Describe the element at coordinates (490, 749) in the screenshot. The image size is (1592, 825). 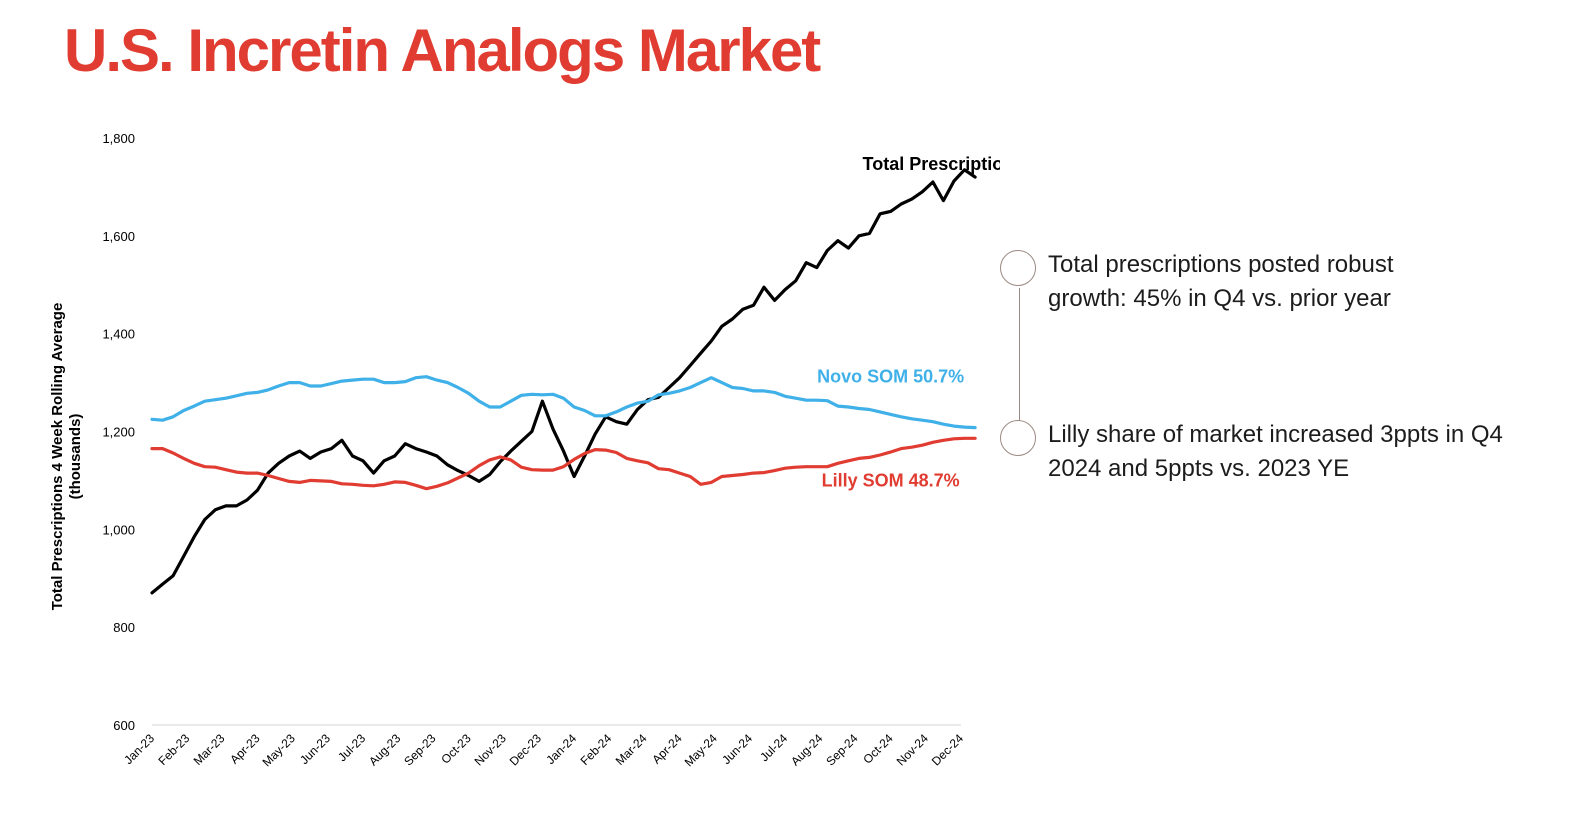
I see `x-tick-label: Nov-23` at that location.